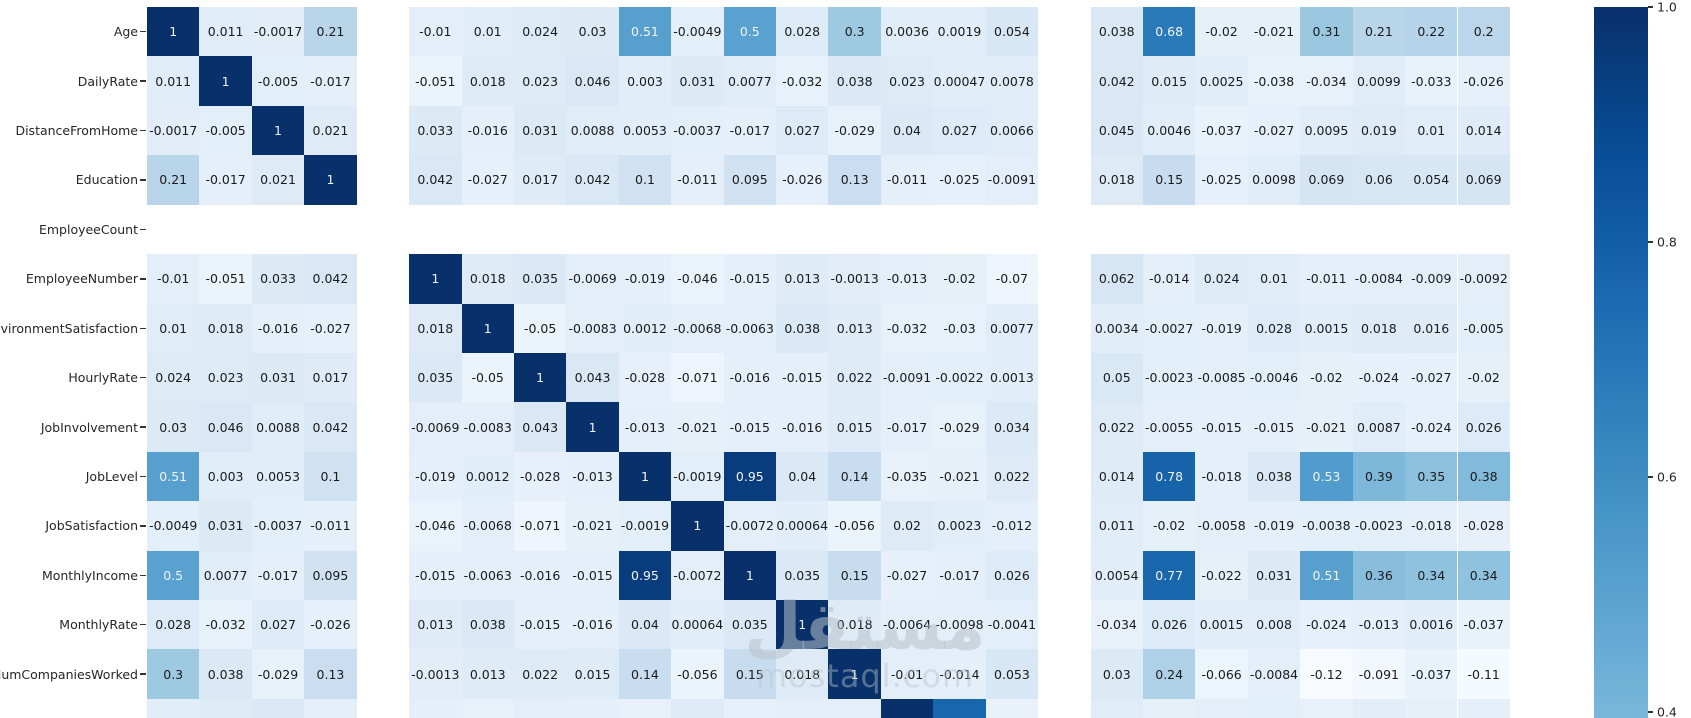 The height and width of the screenshot is (718, 1691). I want to click on heatmap-cell: -0.0084, so click(1379, 279).